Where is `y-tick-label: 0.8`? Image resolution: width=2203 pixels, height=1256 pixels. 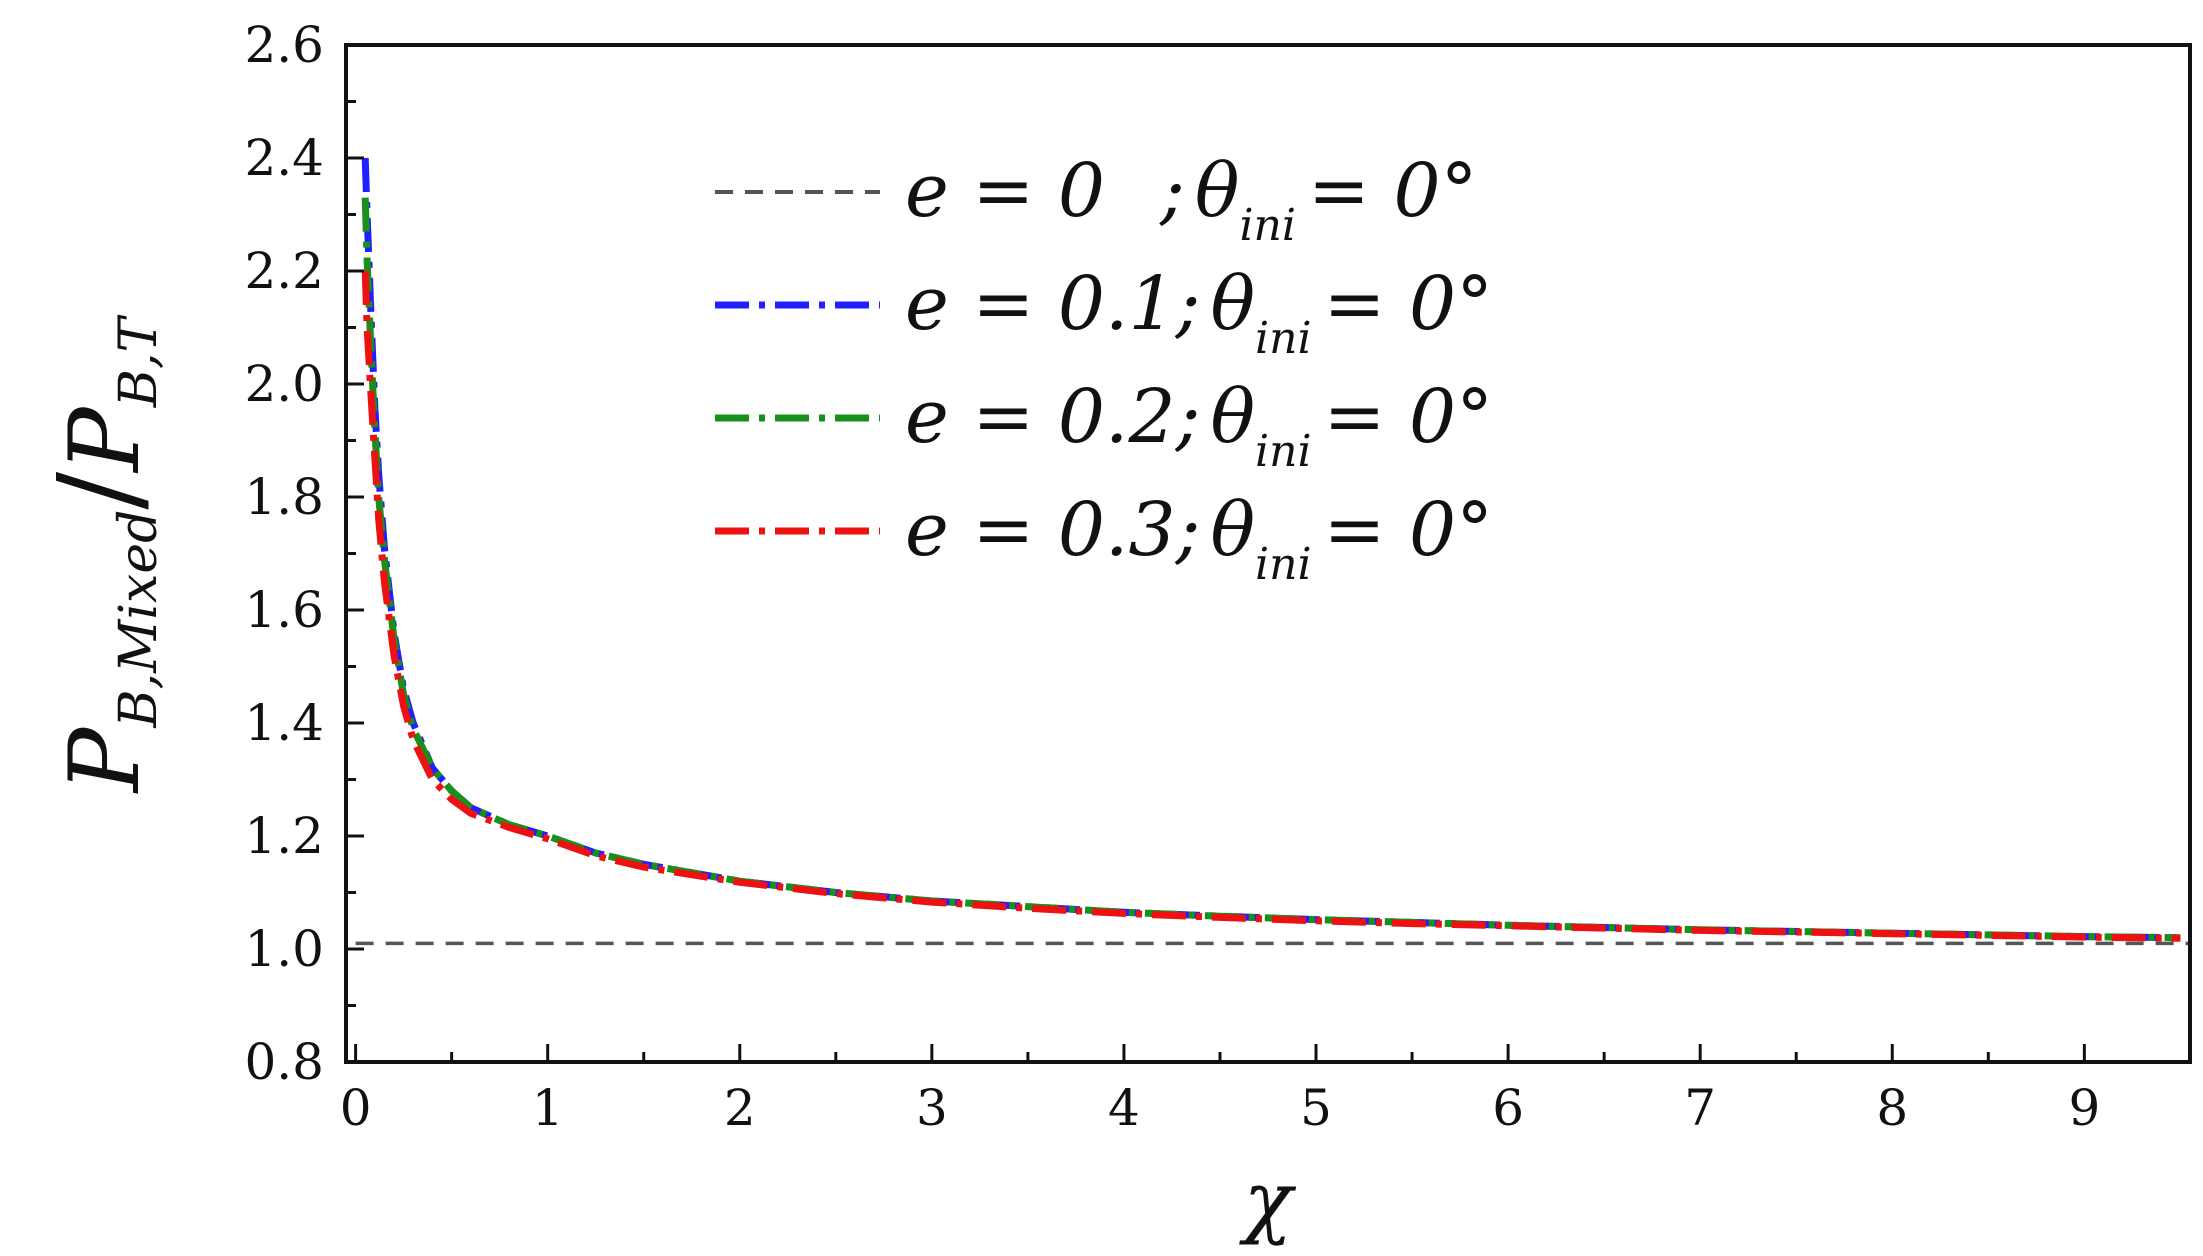 y-tick-label: 0.8 is located at coordinates (284, 1062).